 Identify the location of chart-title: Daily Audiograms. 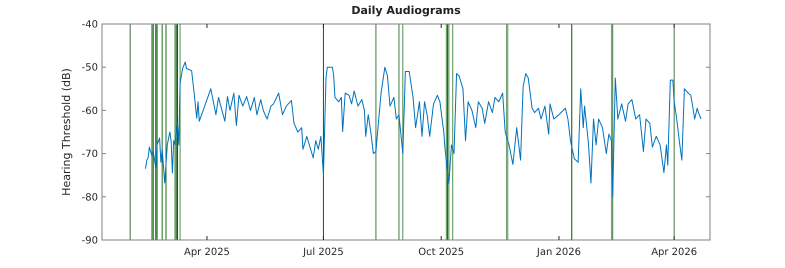
(406, 10).